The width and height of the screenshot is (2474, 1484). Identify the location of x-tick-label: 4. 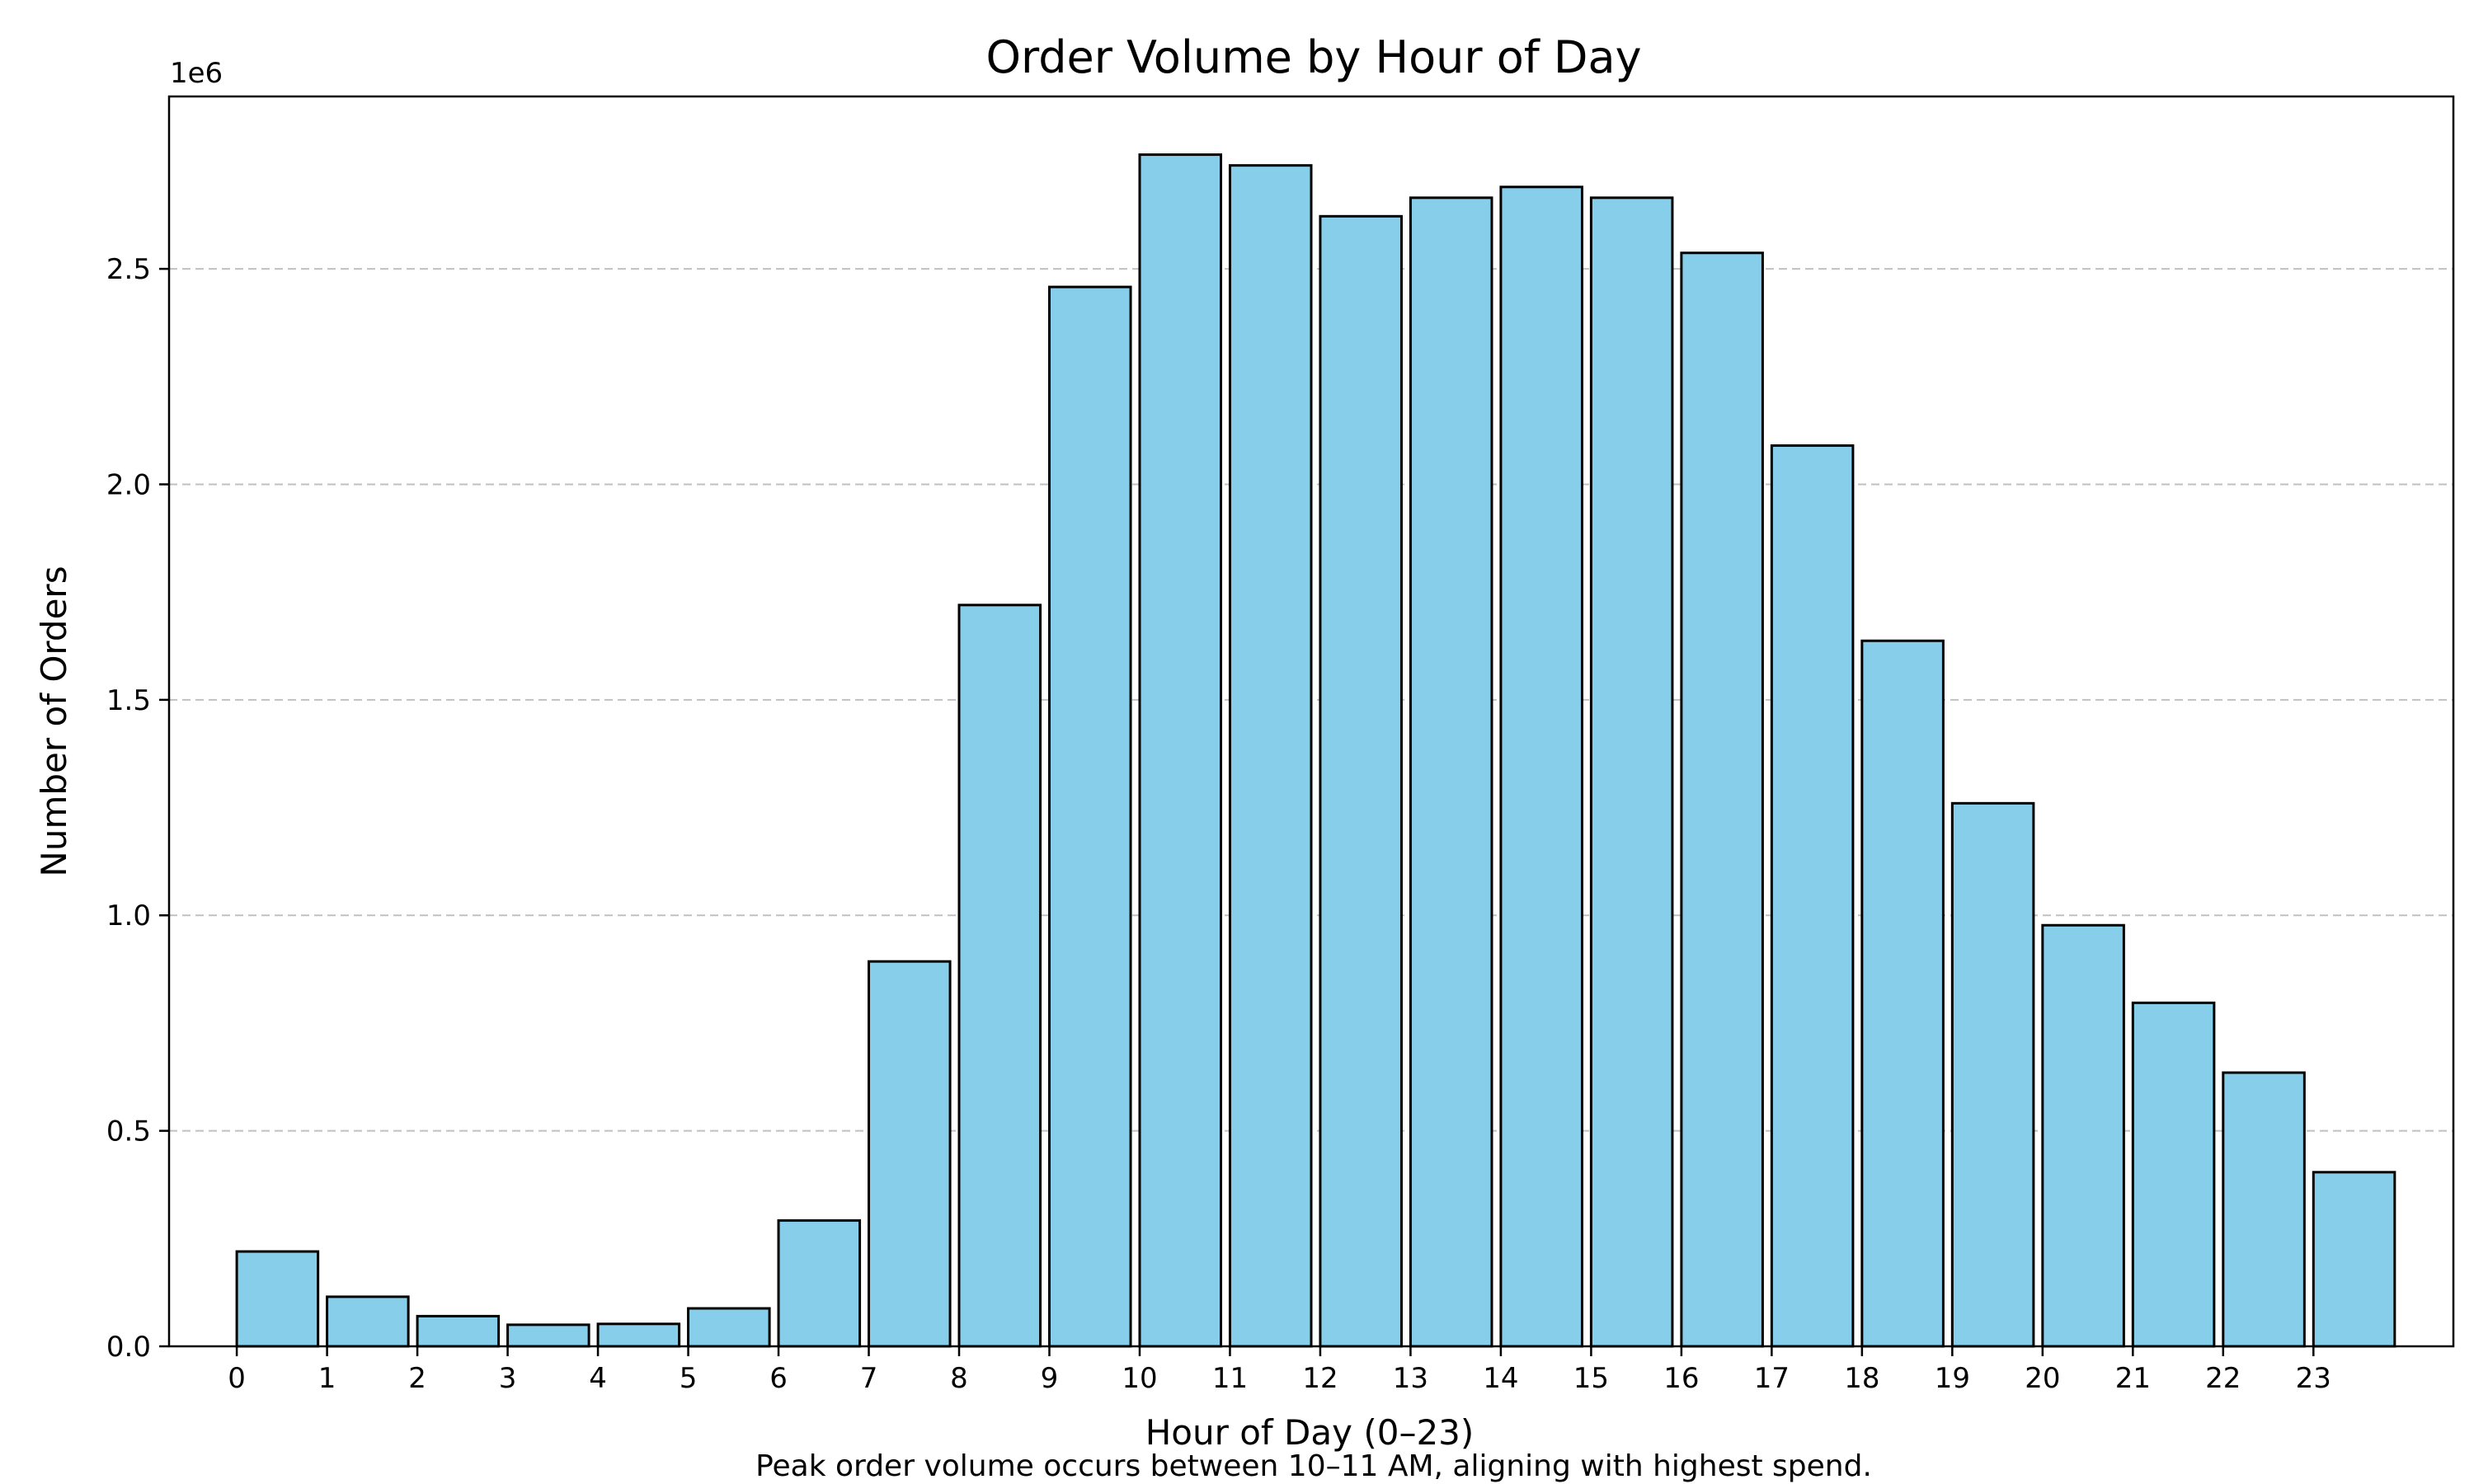
(598, 1378).